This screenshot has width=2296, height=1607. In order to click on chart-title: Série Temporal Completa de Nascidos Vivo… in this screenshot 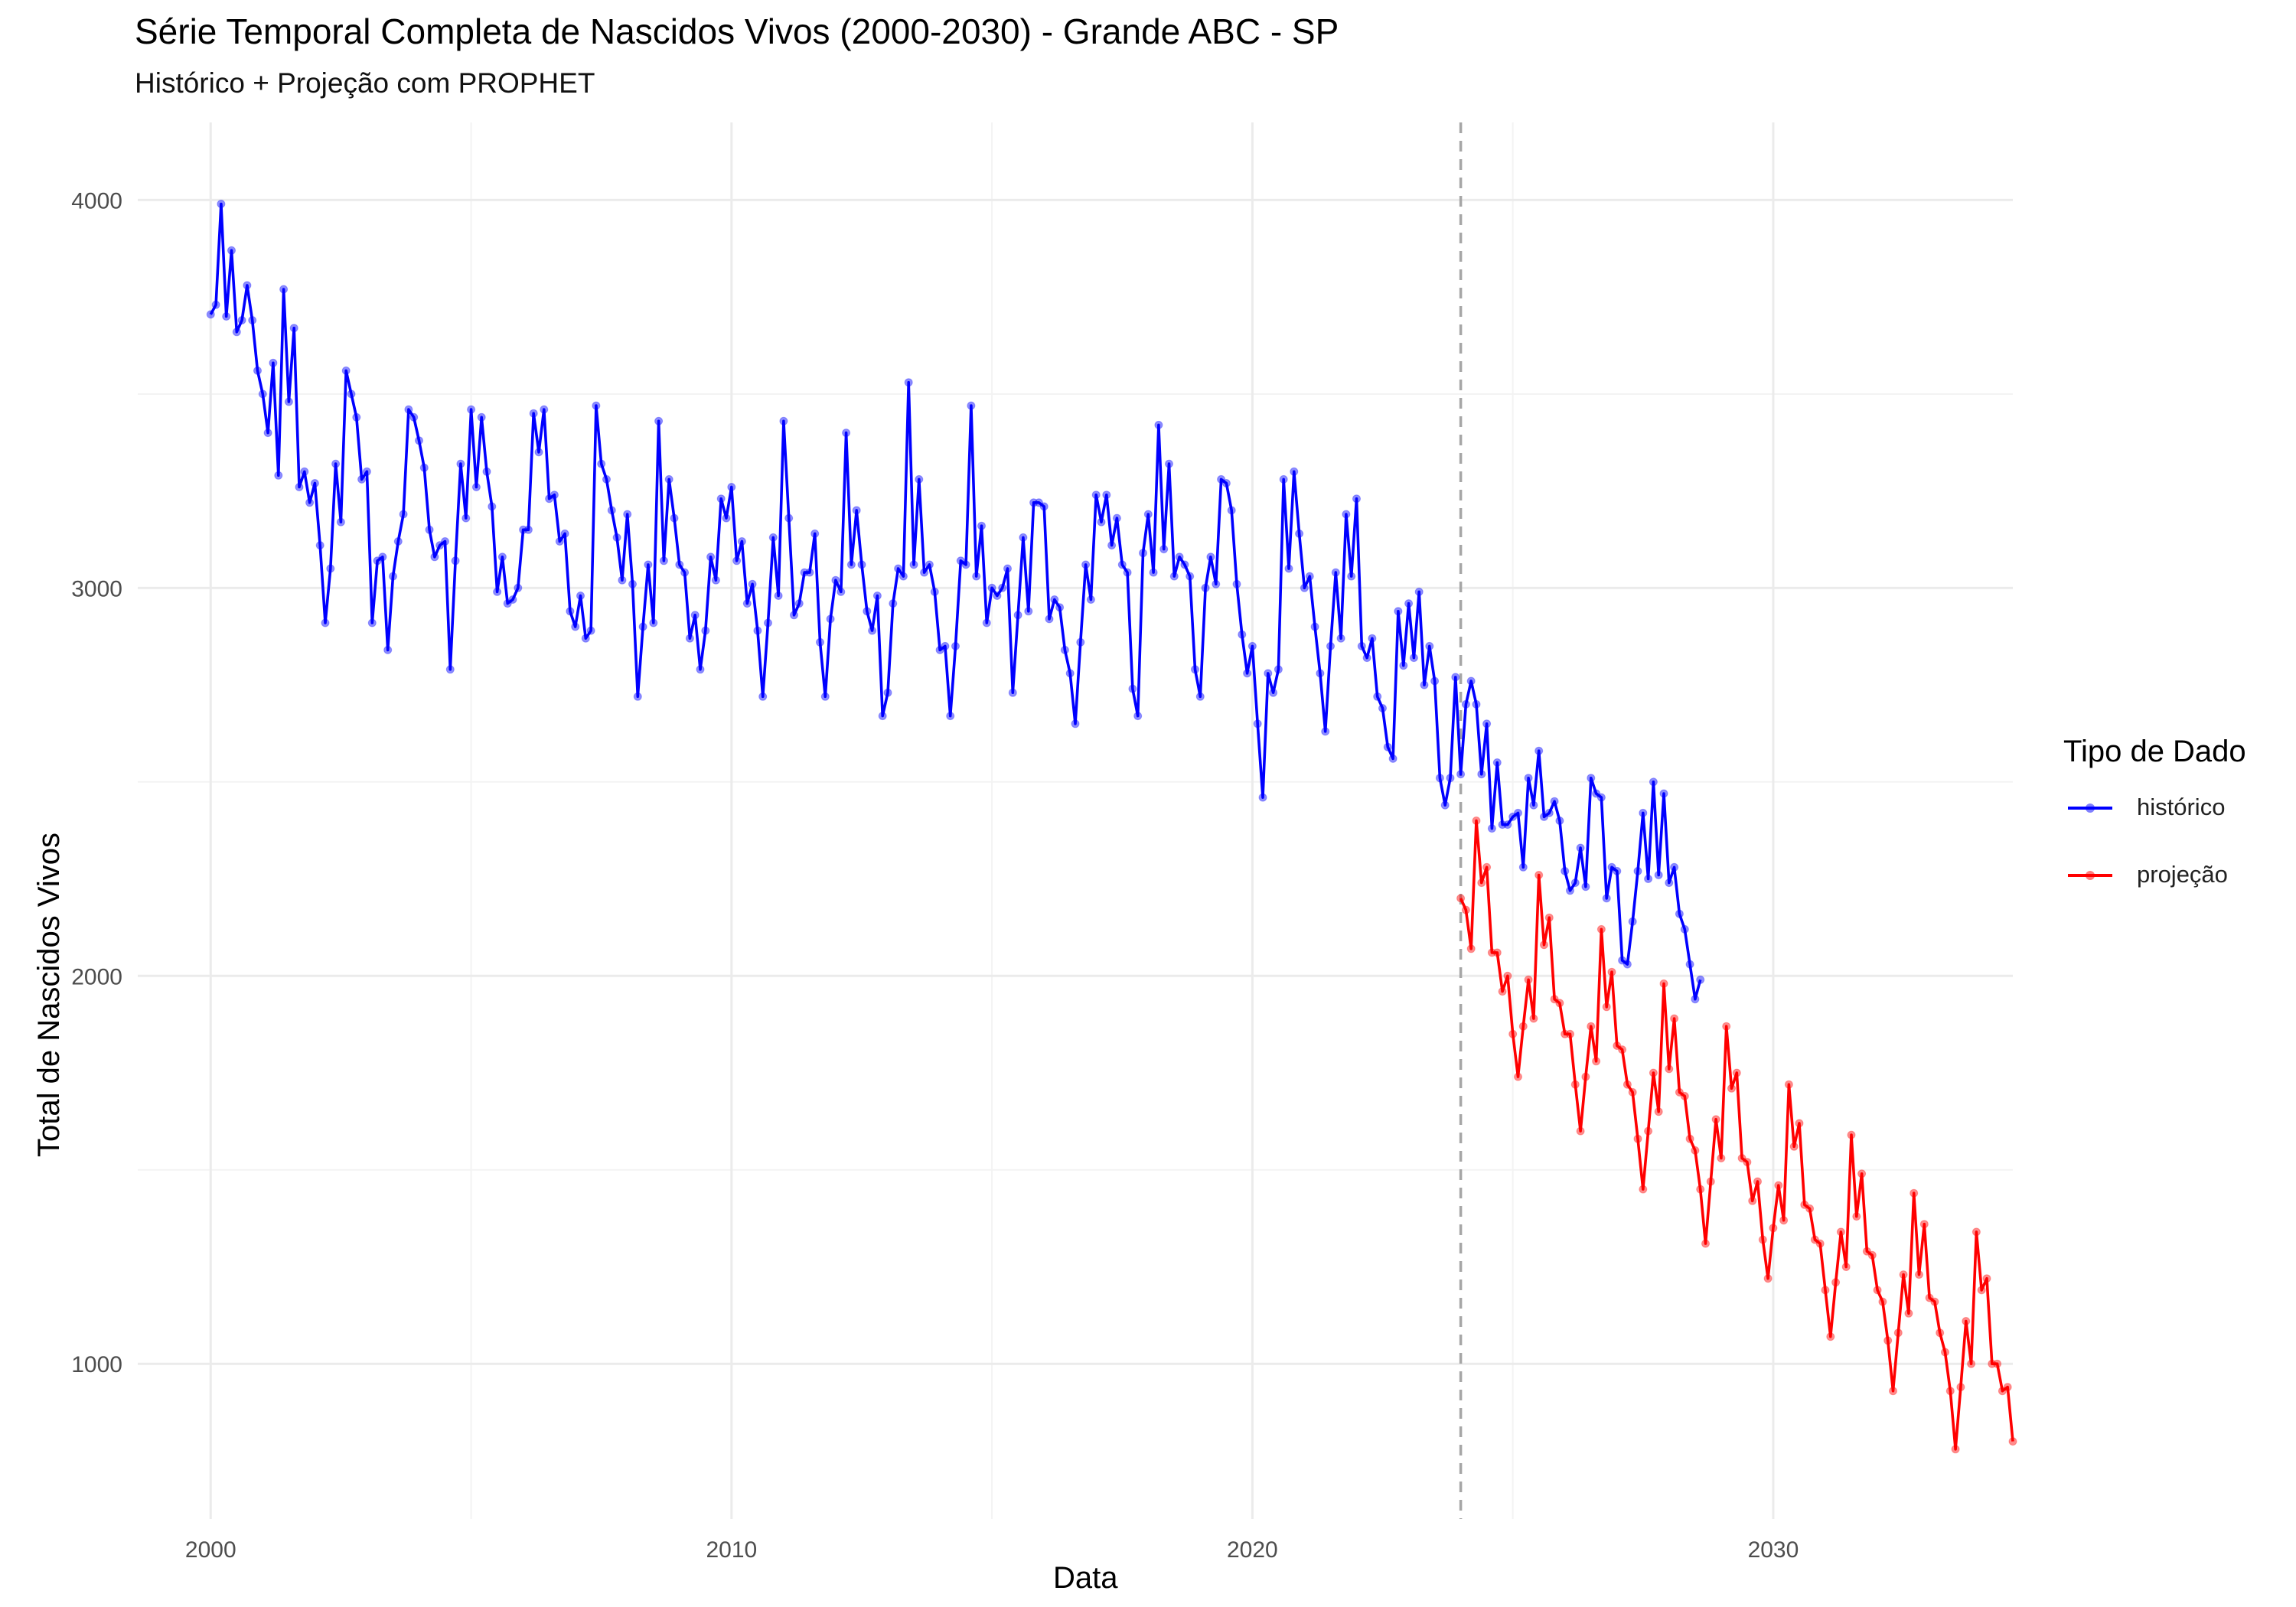, I will do `click(737, 31)`.